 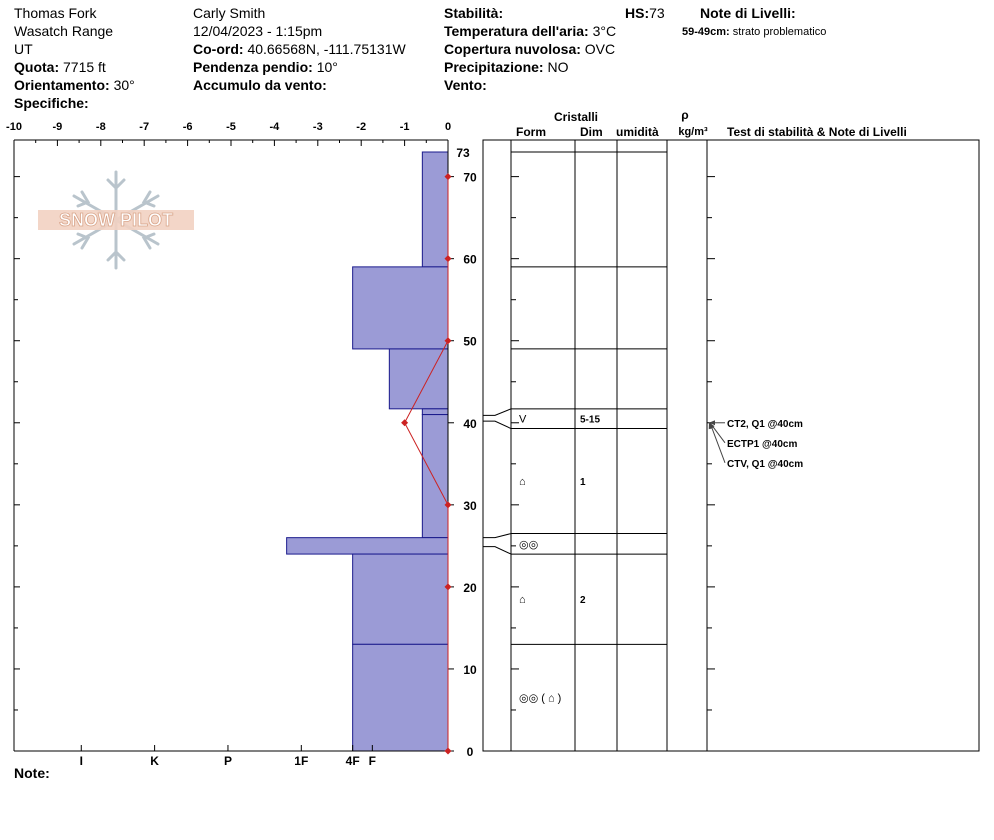 What do you see at coordinates (576, 117) in the screenshot?
I see `col-crystals: Cristalli` at bounding box center [576, 117].